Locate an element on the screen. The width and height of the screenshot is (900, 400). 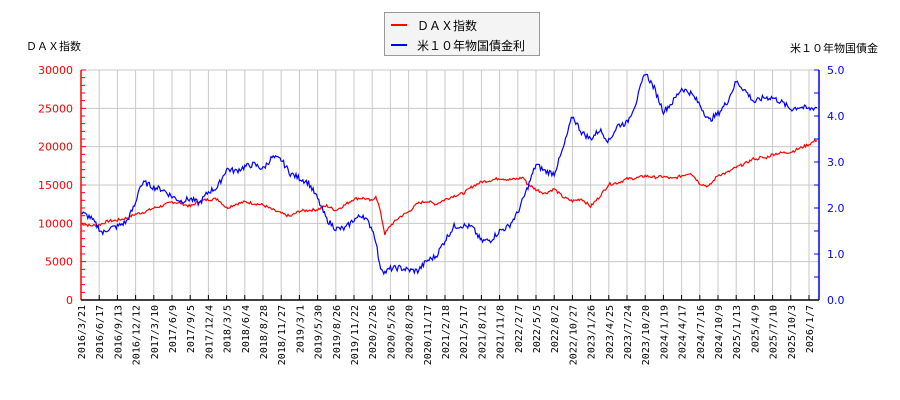
left-axis-tick-label: 30000 is located at coordinates (55, 70).